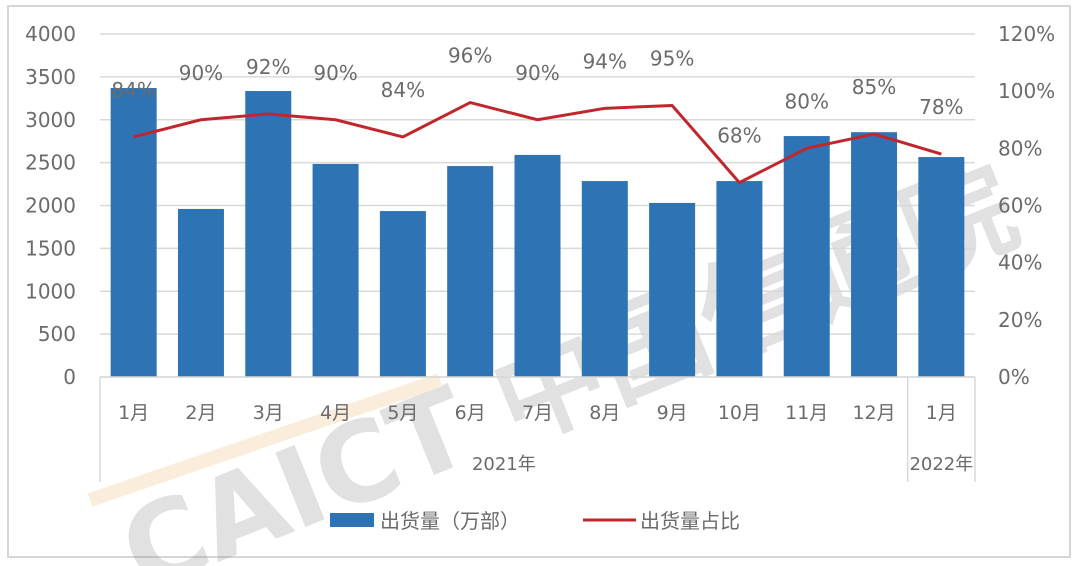 Image resolution: width=1080 pixels, height=566 pixels. I want to click on x-tick-label: 7月, so click(537, 413).